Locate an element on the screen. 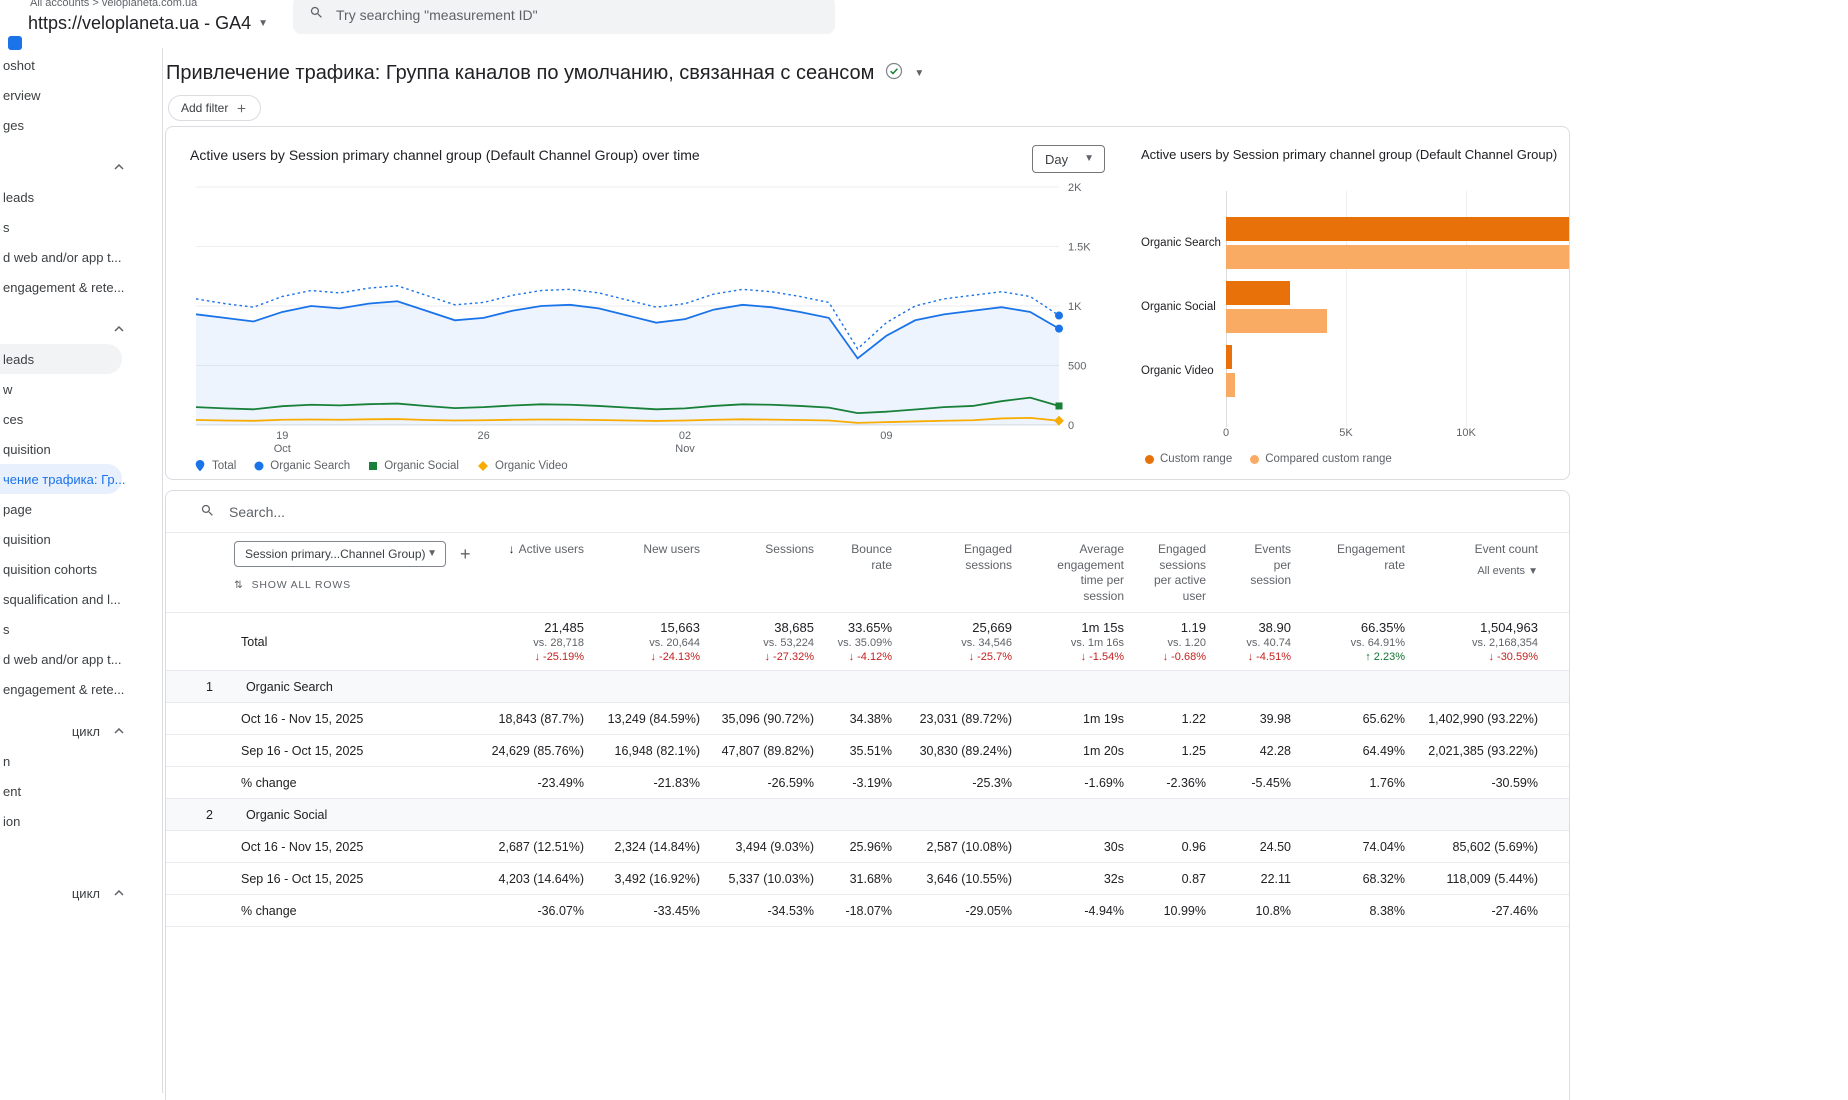  column-header: ↓ Active users is located at coordinates (546, 549).